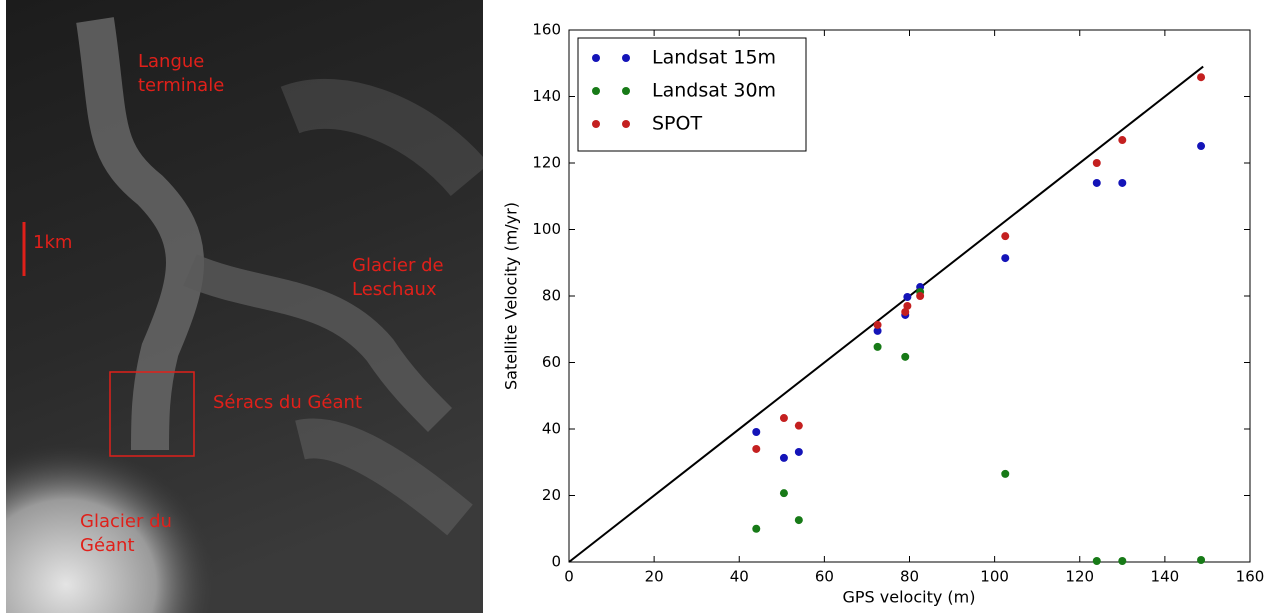  What do you see at coordinates (546, 229) in the screenshot?
I see `y-tick-label: 100` at bounding box center [546, 229].